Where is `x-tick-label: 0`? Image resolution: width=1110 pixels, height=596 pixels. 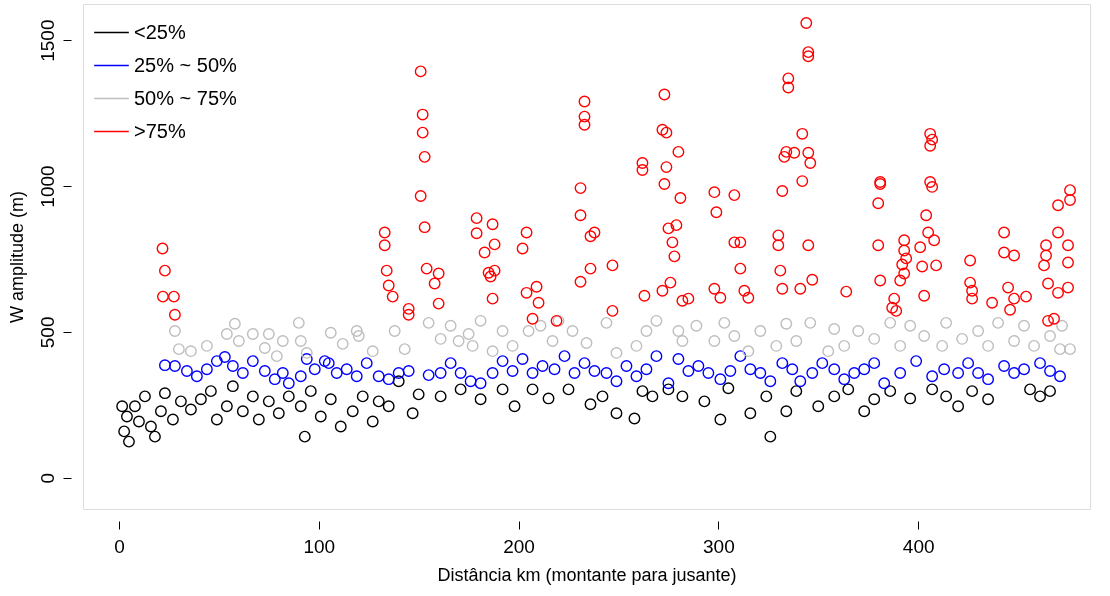
x-tick-label: 0 is located at coordinates (119, 546).